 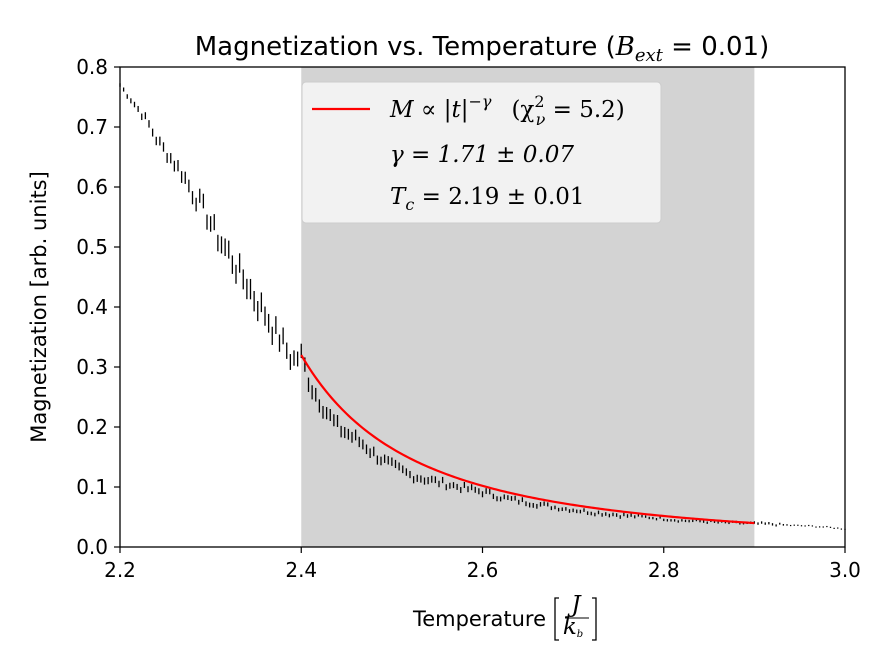 I want to click on unit-denominator: kb, so click(x=573, y=627).